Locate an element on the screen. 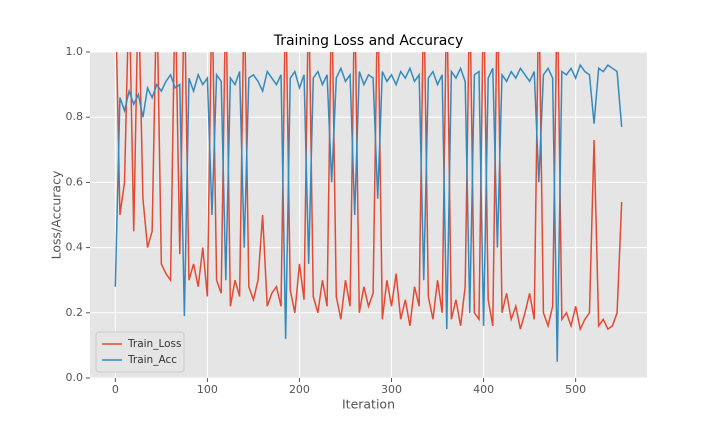 This screenshot has height=432, width=720. legend-label: Train_Acc is located at coordinates (152, 360).